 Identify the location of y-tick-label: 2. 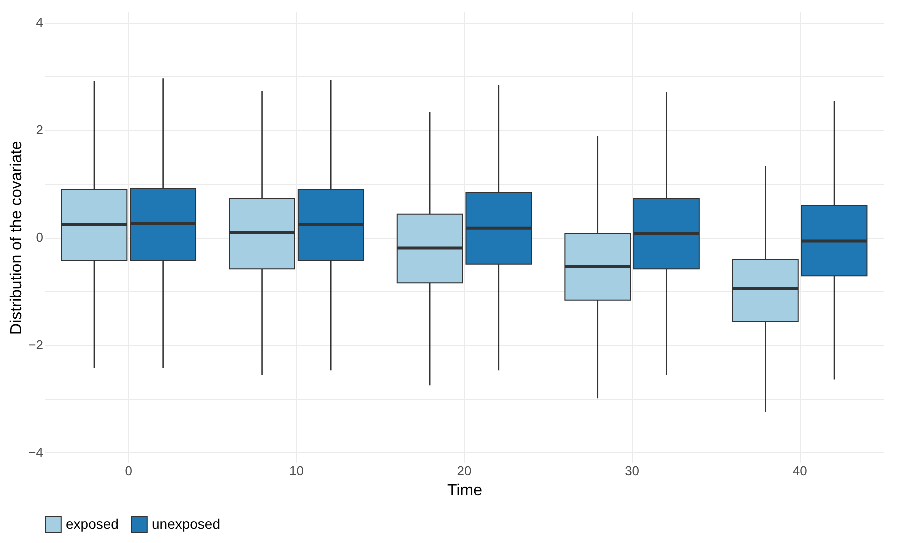
(40, 130).